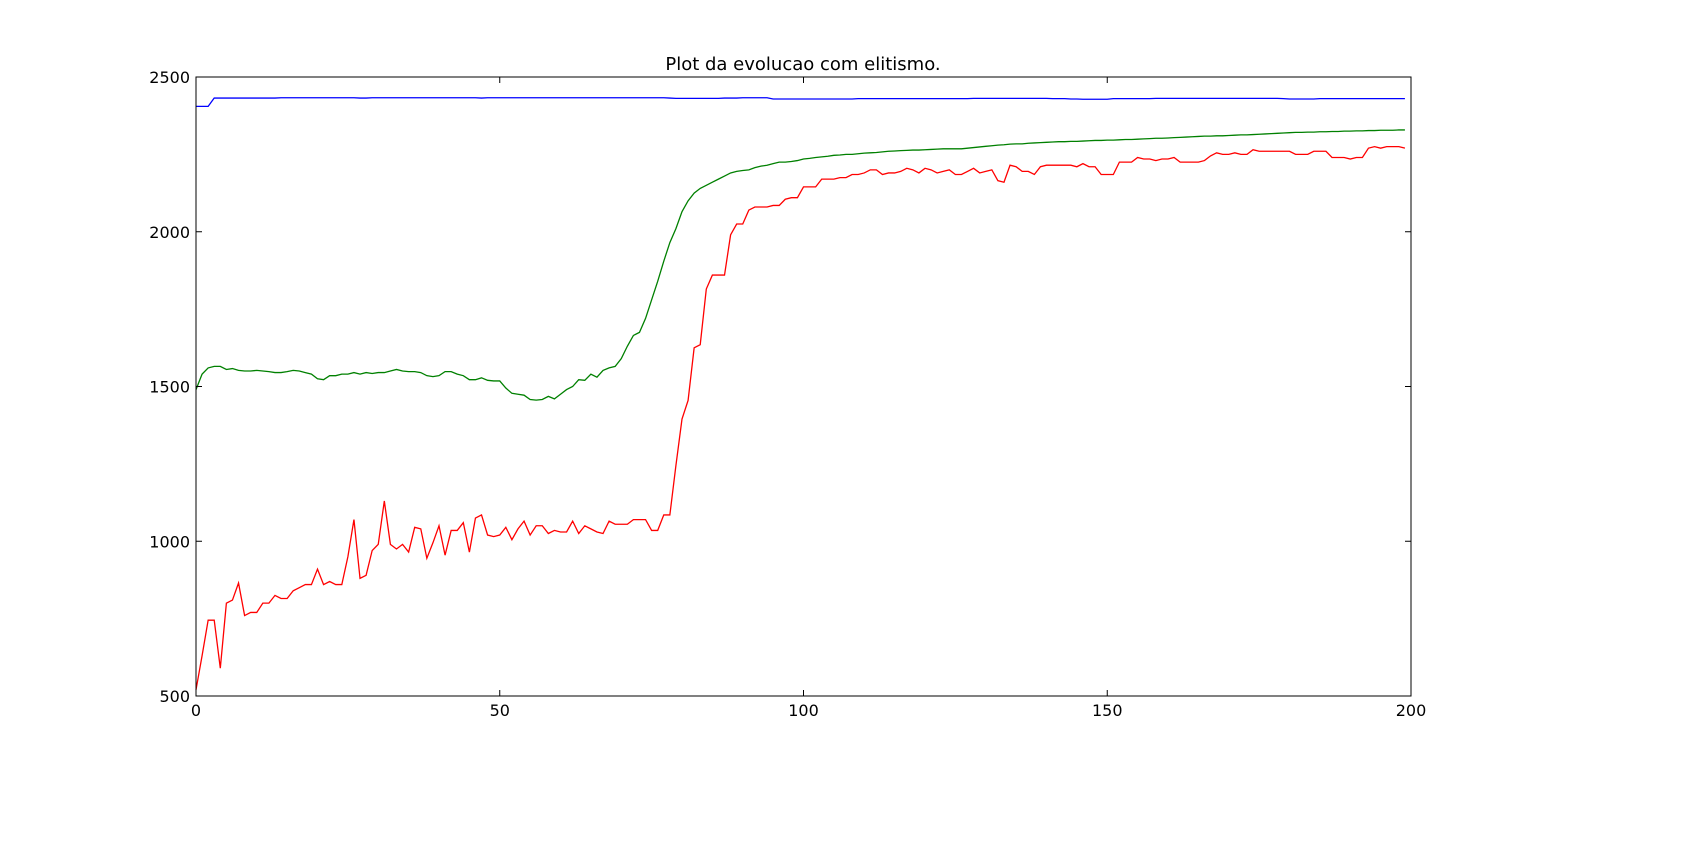  I want to click on x-tick-label: 150, so click(1107, 710).